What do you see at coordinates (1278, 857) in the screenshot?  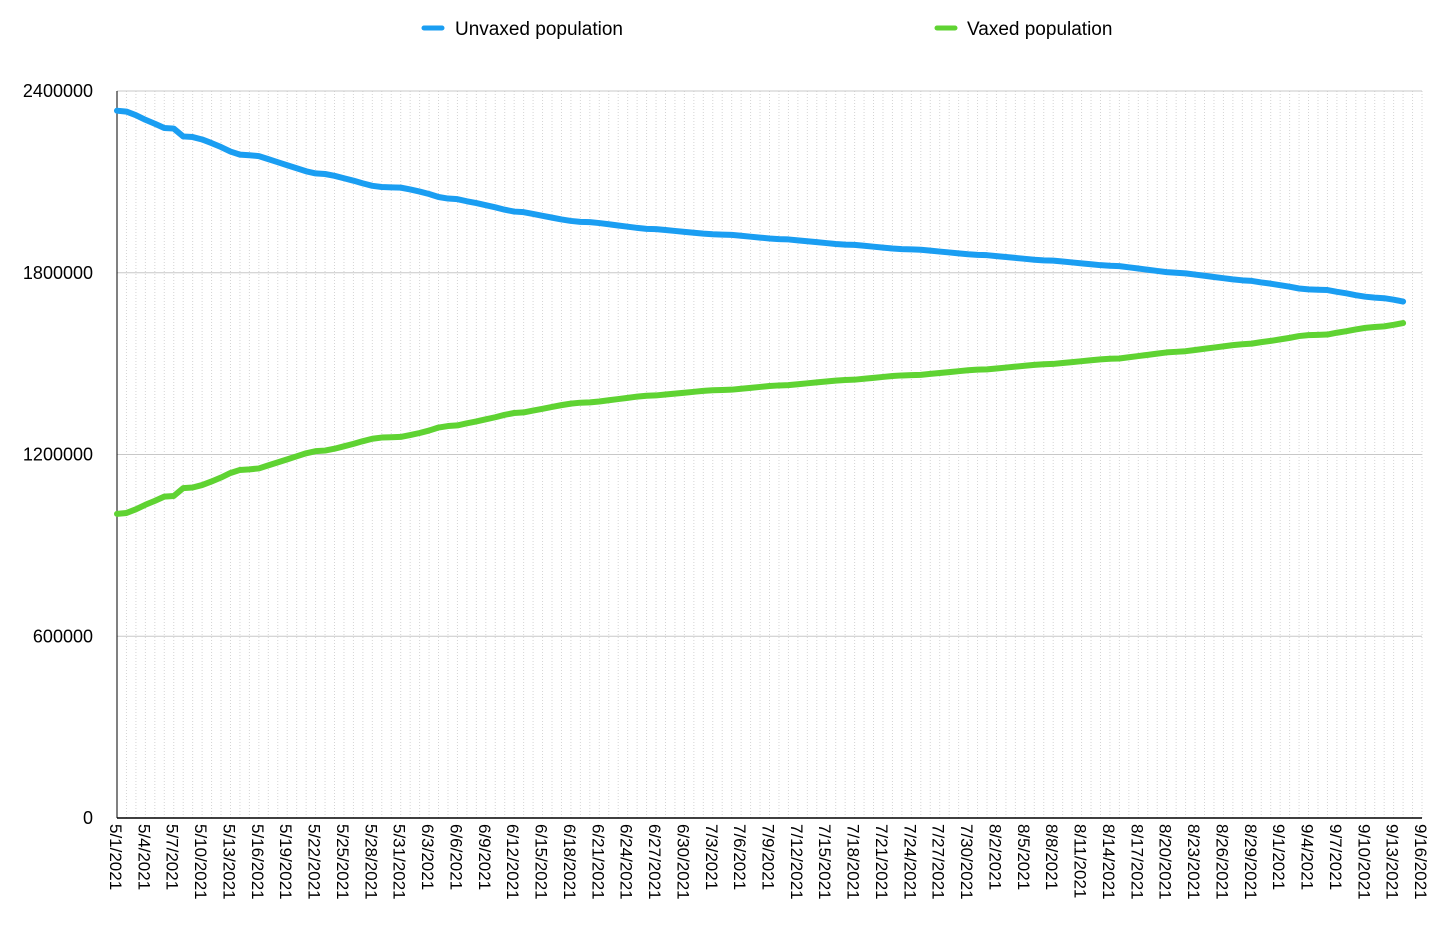 I see `x-tick-label: 9/1/2021` at bounding box center [1278, 857].